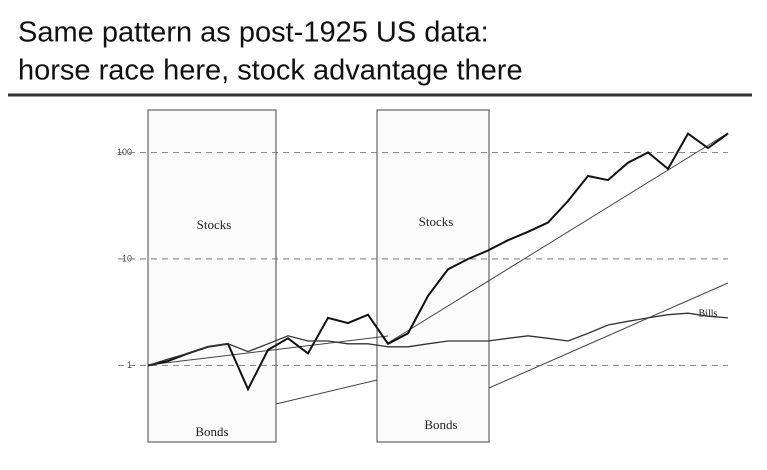 Image resolution: width=767 pixels, height=470 pixels. Describe the element at coordinates (253, 33) in the screenshot. I see `title-line: Same pattern as post-1925 US data:` at that location.